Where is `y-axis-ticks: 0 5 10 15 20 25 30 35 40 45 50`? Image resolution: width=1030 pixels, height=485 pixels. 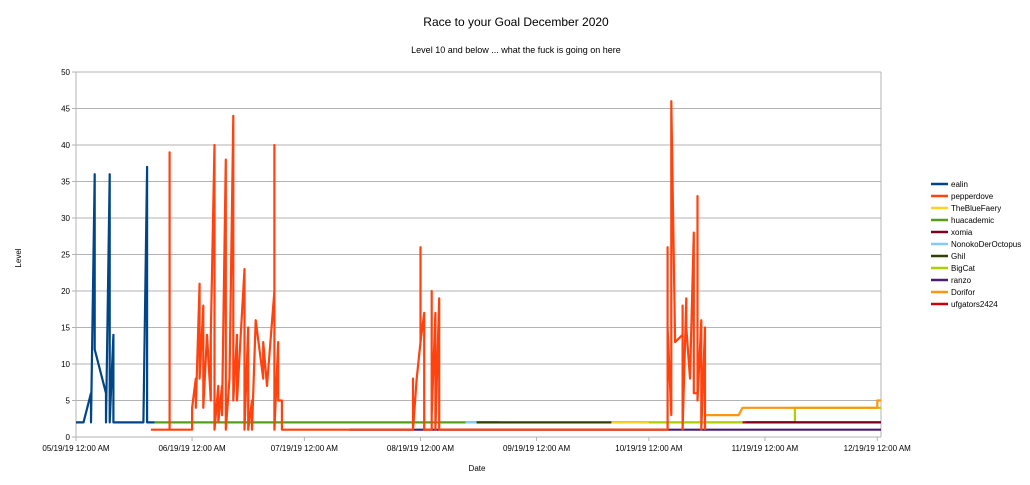
y-axis-ticks: 0 5 10 15 20 25 30 35 40 45 50 is located at coordinates (68, 255).